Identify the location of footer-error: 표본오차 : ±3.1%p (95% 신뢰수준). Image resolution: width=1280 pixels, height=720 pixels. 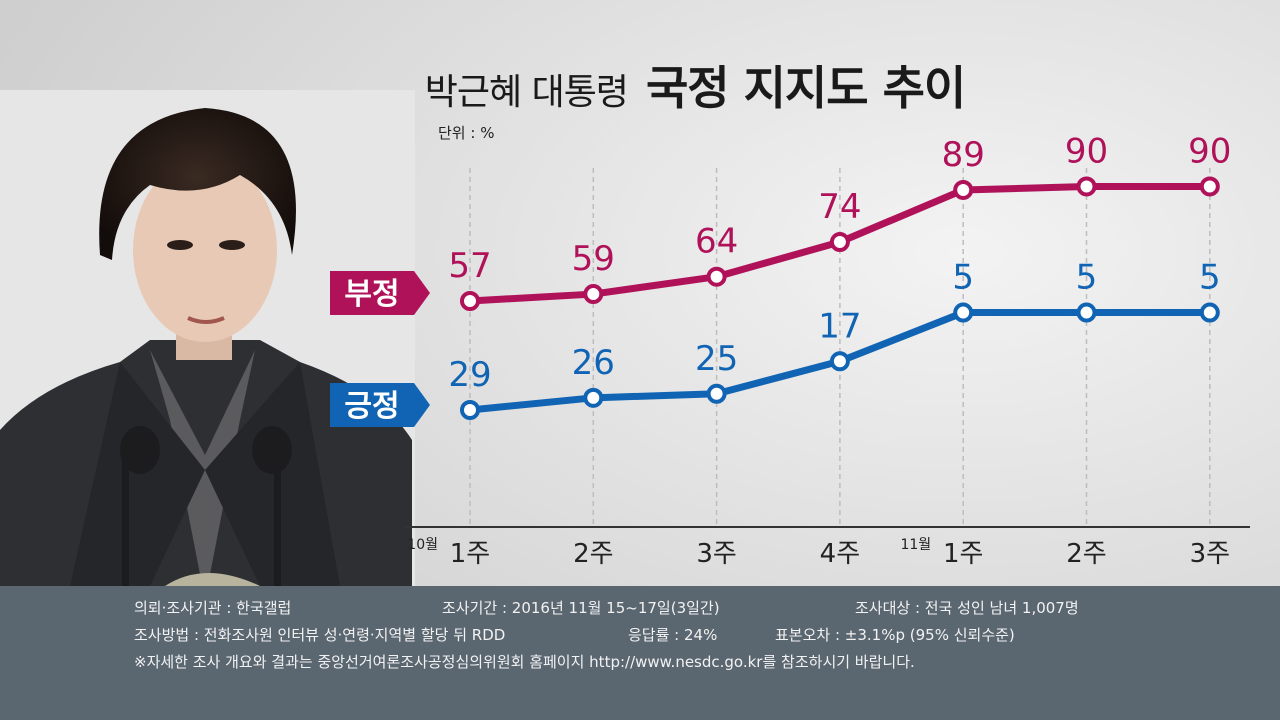
(895, 635).